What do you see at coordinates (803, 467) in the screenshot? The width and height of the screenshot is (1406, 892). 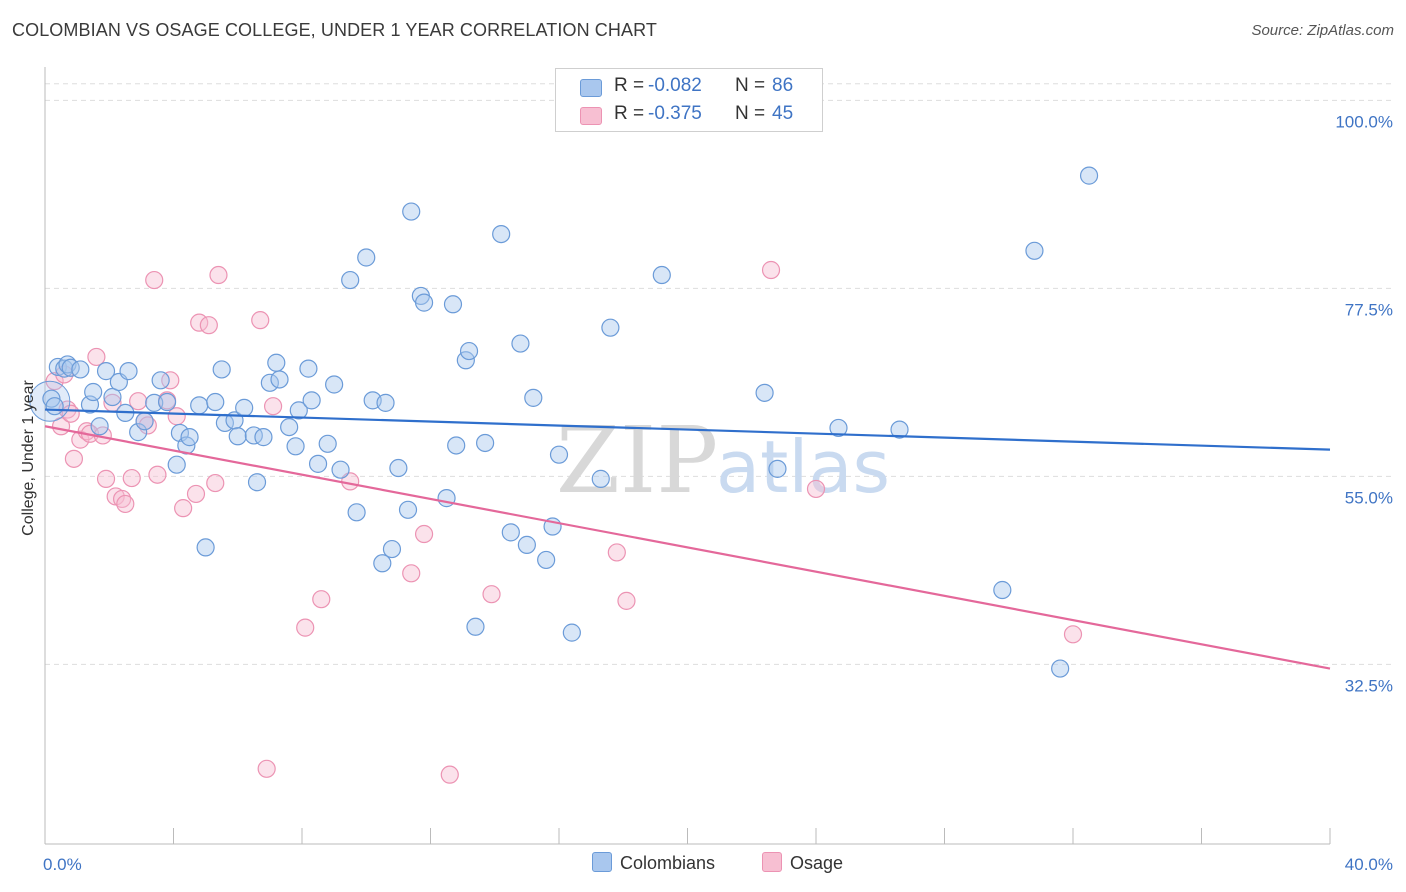 I see `watermark-atlas: atlas` at bounding box center [803, 467].